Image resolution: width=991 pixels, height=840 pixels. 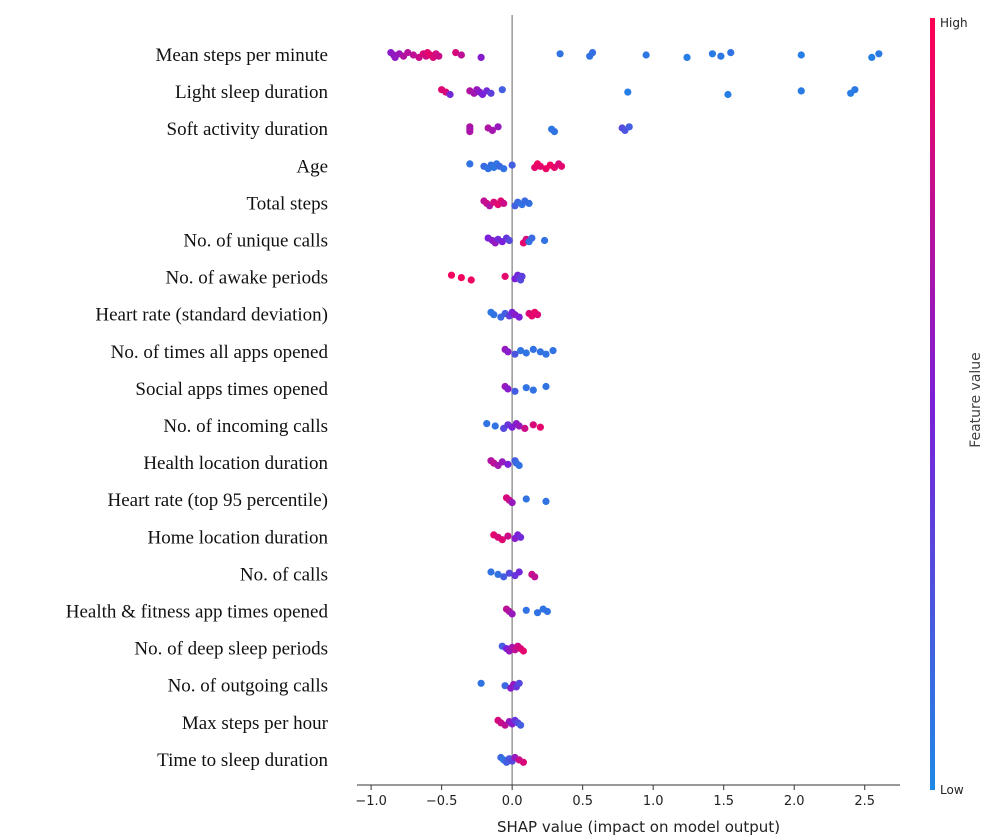 I want to click on feature-label: Soft activity duration, so click(x=248, y=129).